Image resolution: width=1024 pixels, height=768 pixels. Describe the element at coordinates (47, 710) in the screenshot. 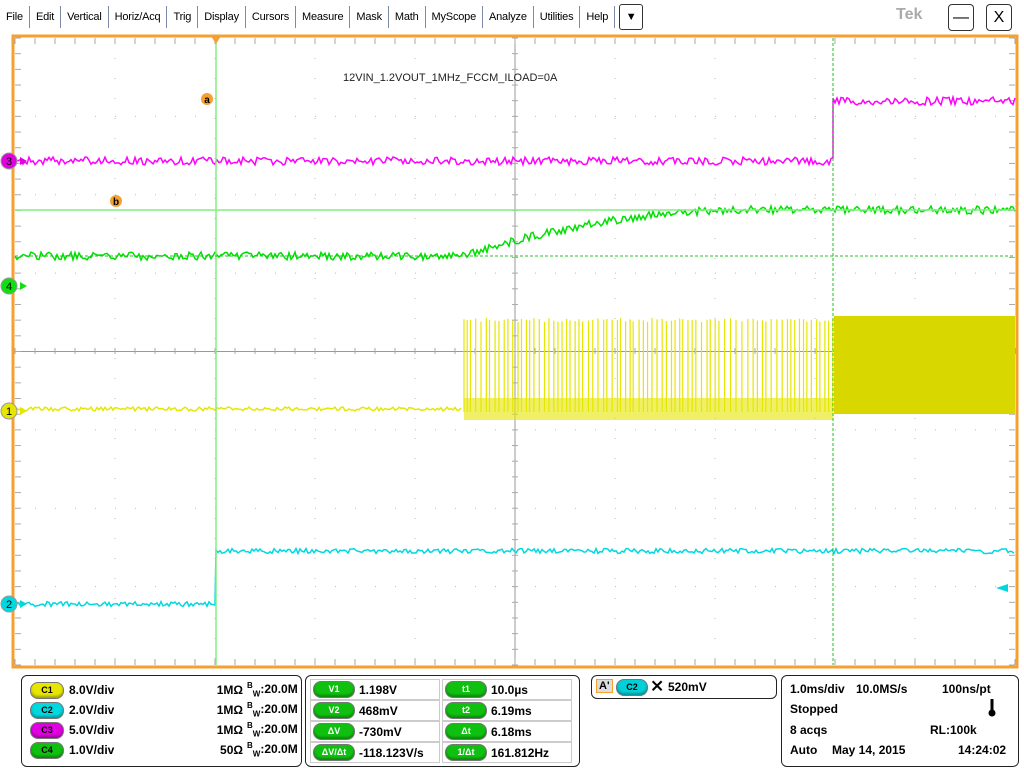

I see `channel-badge: C2` at that location.